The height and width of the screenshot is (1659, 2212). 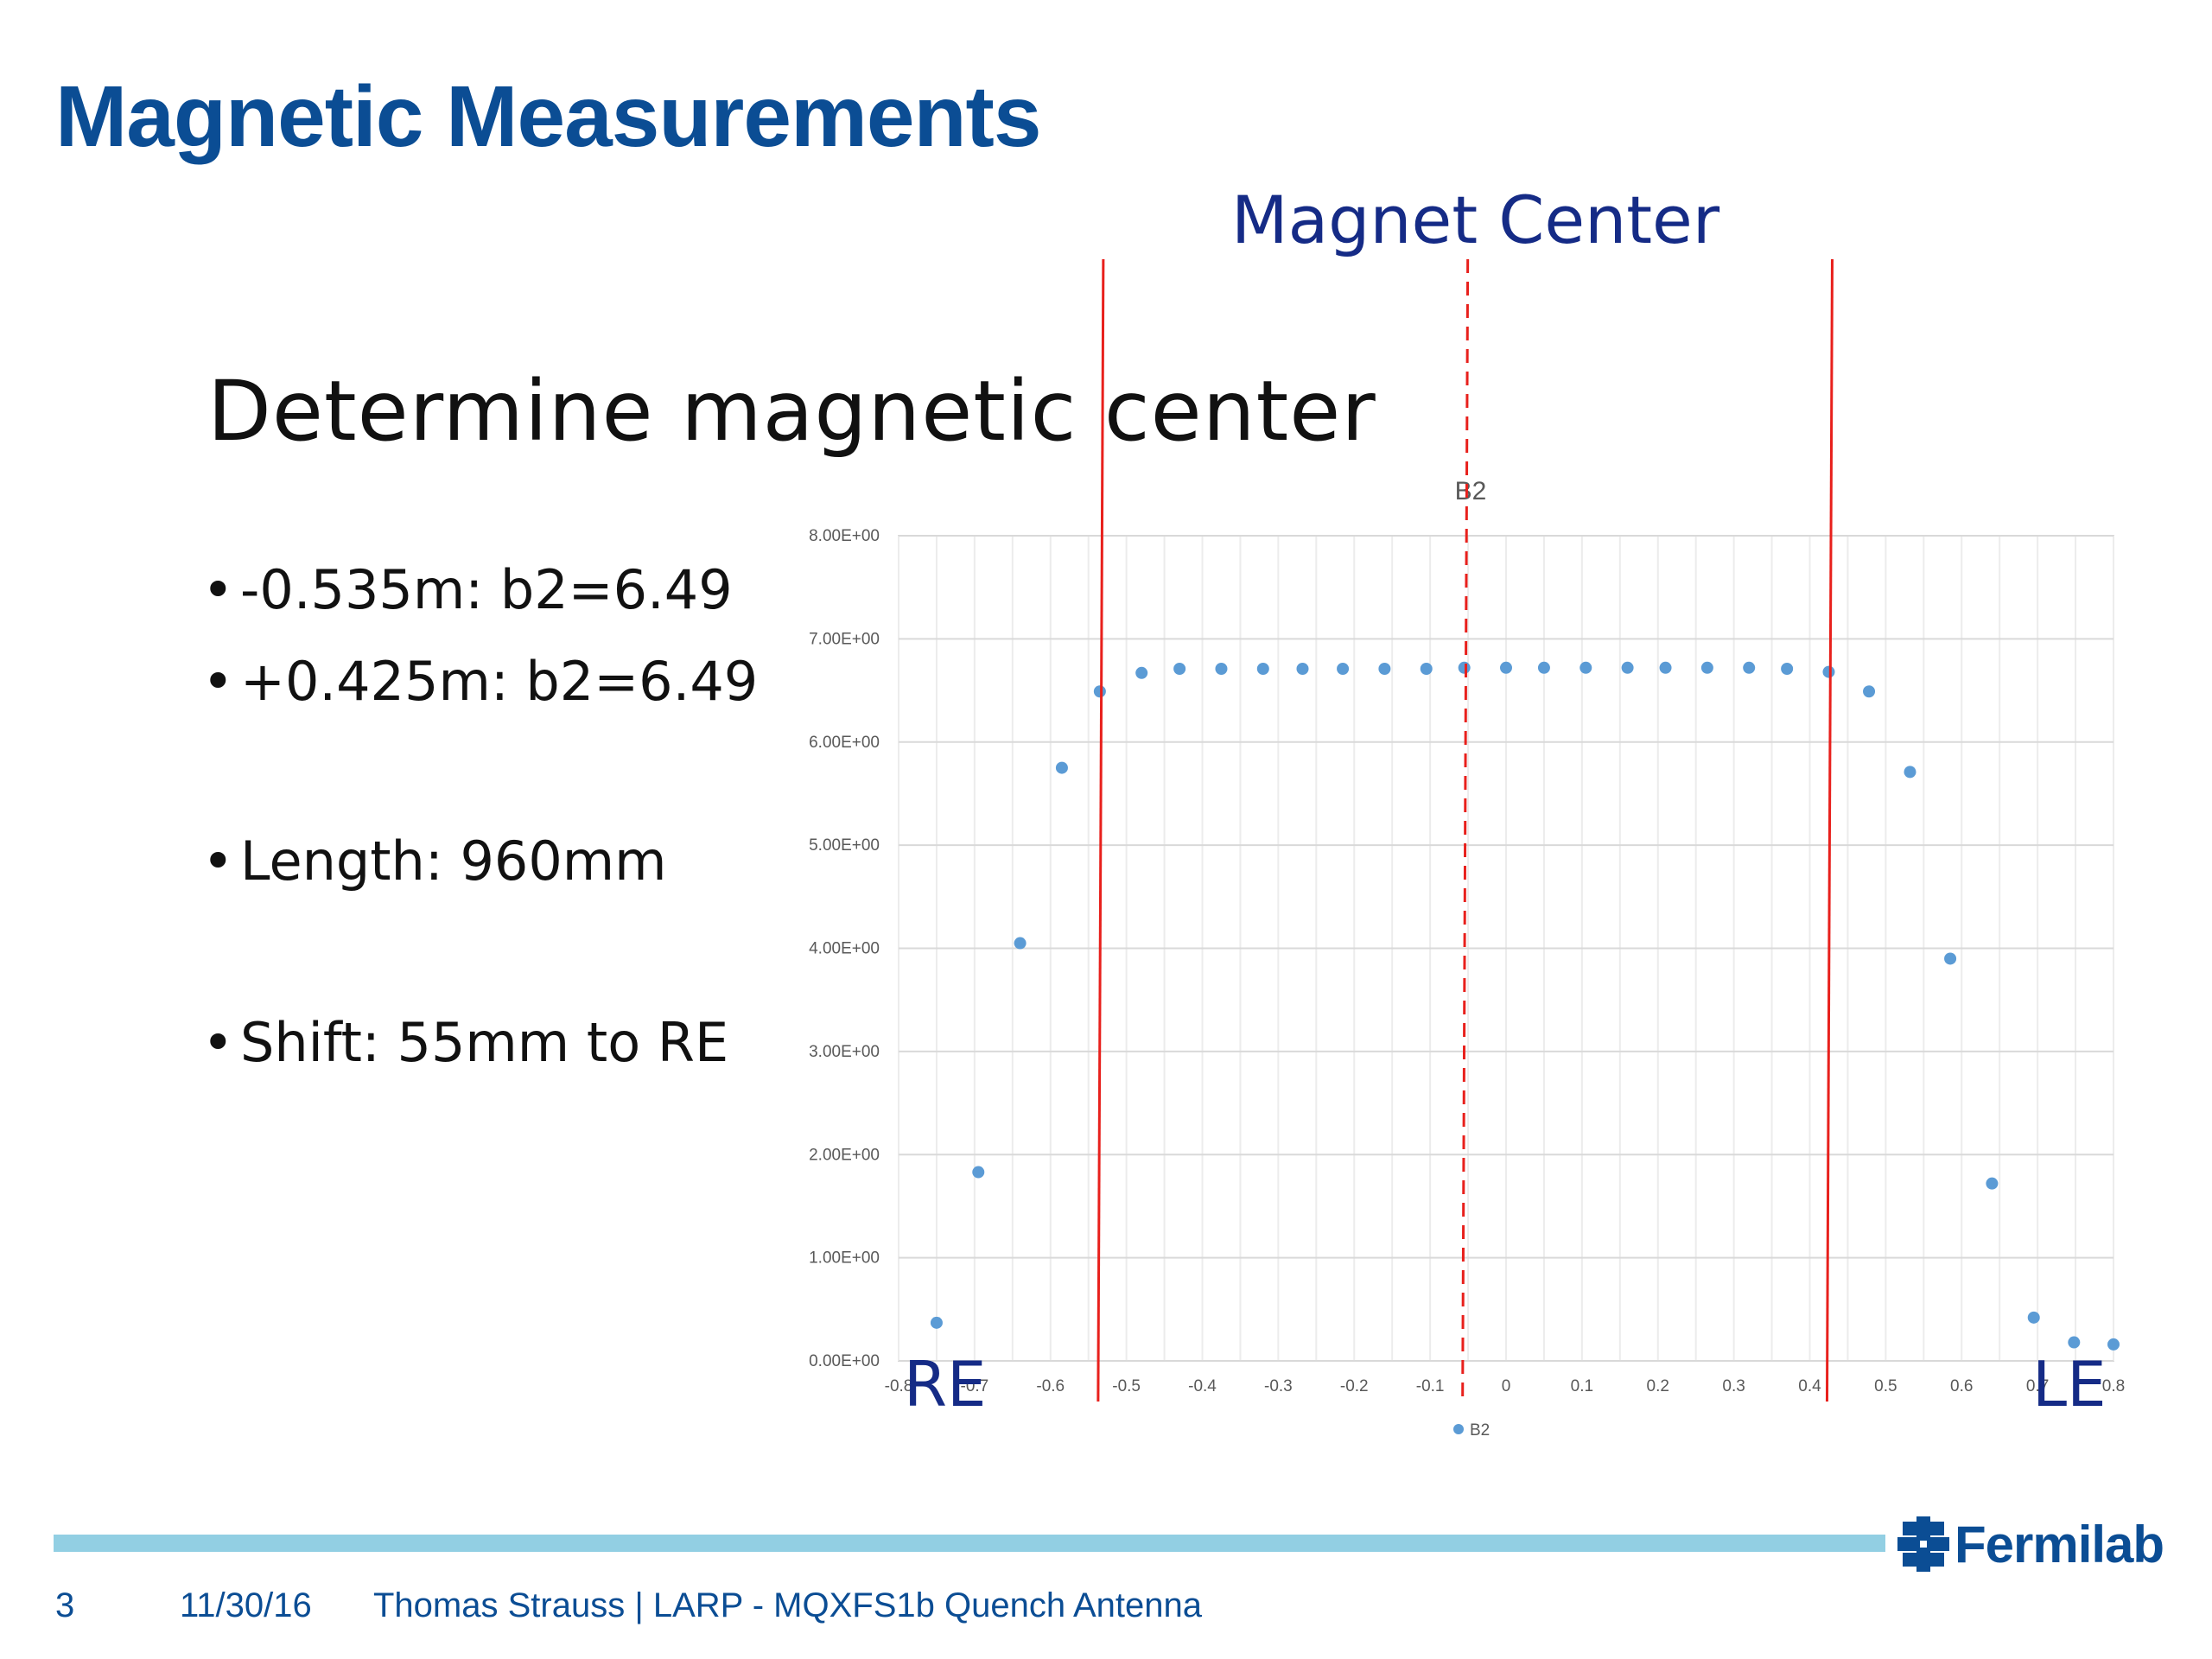 What do you see at coordinates (1465, 830) in the screenshot?
I see `magnet-center-line` at bounding box center [1465, 830].